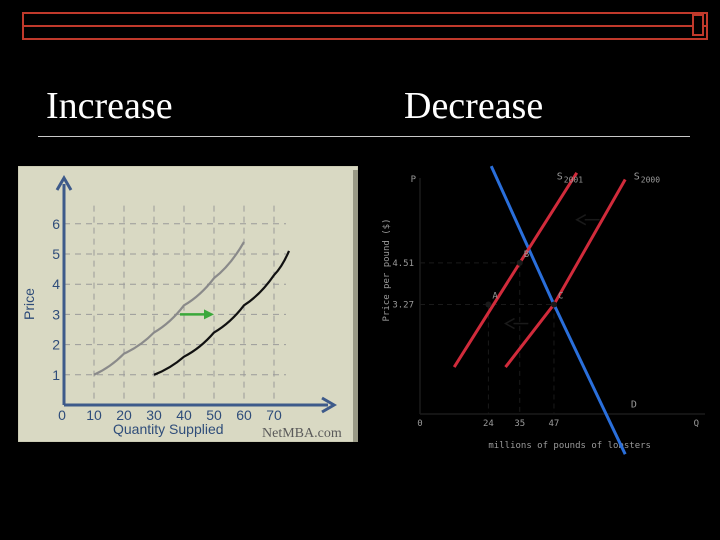  What do you see at coordinates (698, 25) in the screenshot?
I see `title-bar-box` at bounding box center [698, 25].